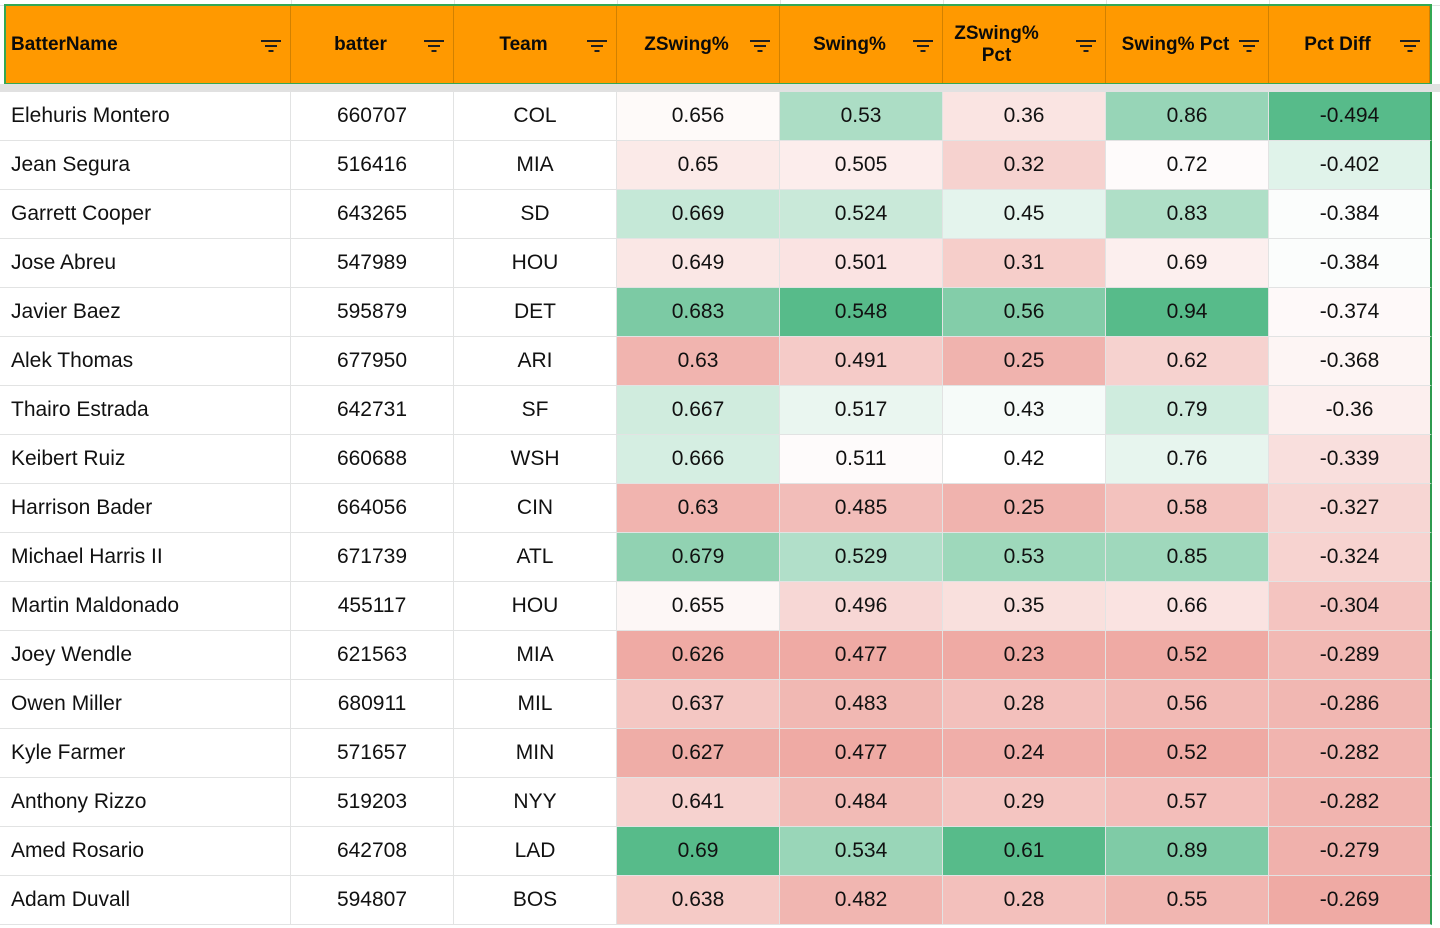 This screenshot has height=928, width=1440. What do you see at coordinates (372, 753) in the screenshot?
I see `cell-batter: 571657` at bounding box center [372, 753].